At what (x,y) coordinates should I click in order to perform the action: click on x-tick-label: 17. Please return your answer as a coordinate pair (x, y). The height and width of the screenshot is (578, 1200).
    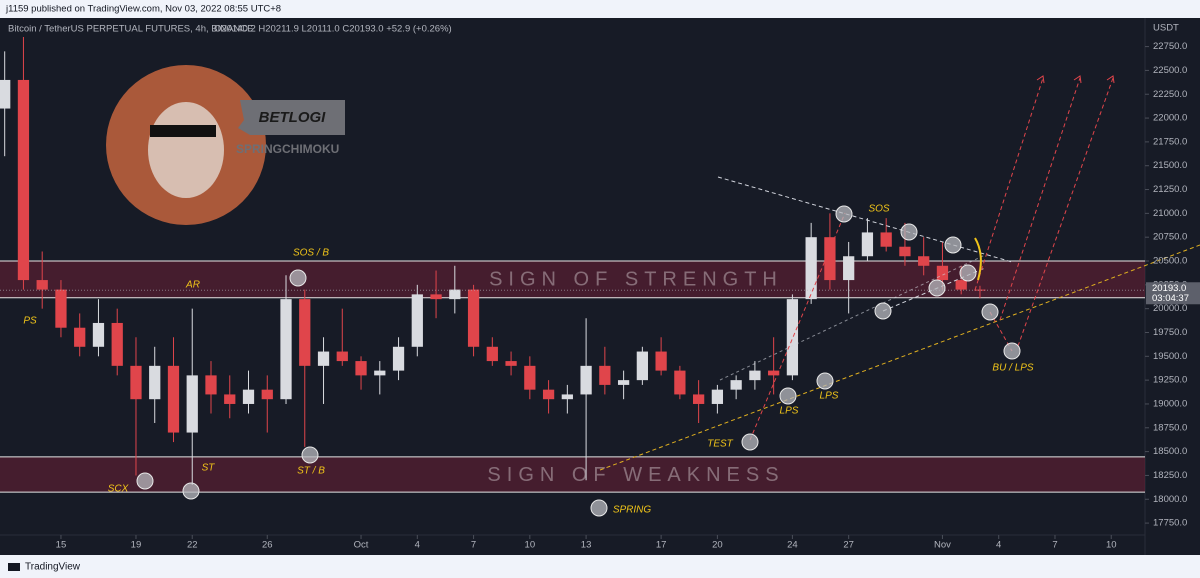
    Looking at the image, I should click on (661, 545).